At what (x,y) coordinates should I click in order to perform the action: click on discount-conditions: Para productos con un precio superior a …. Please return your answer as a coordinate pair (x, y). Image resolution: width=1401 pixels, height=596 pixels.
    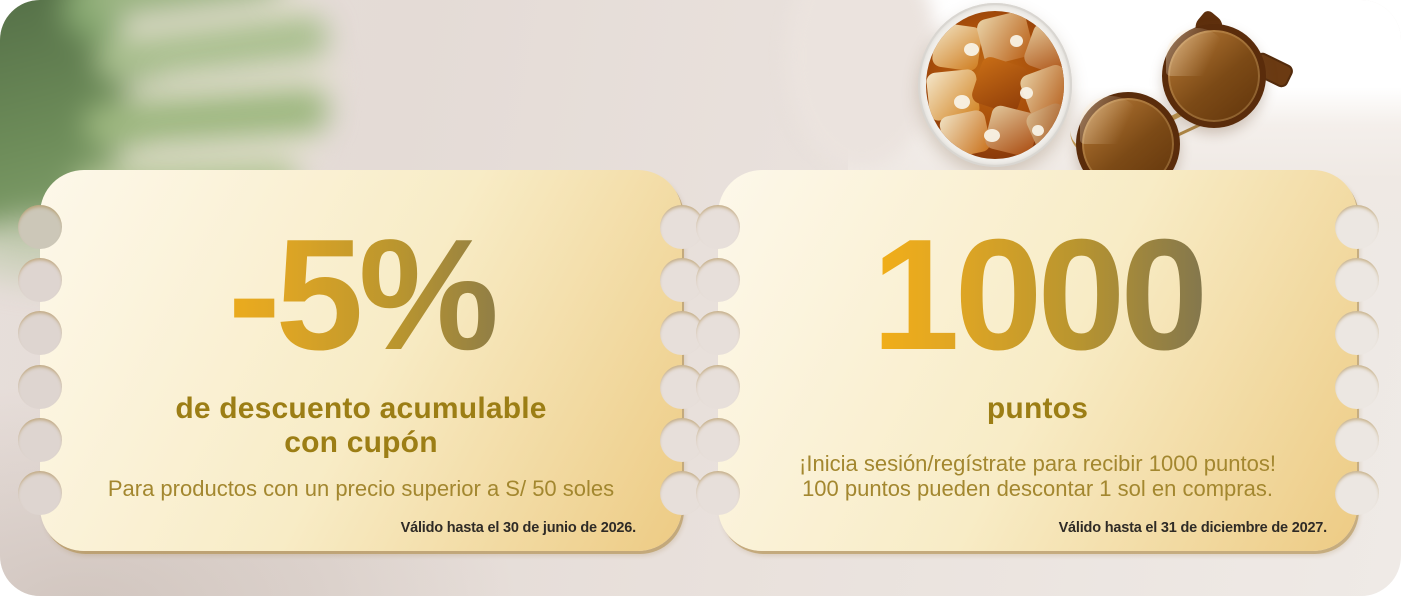
    Looking at the image, I should click on (361, 488).